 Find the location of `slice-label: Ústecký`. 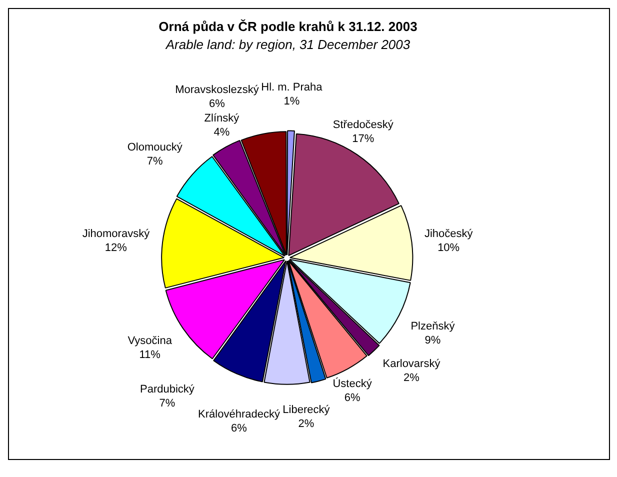

slice-label: Ústecký is located at coordinates (352, 383).